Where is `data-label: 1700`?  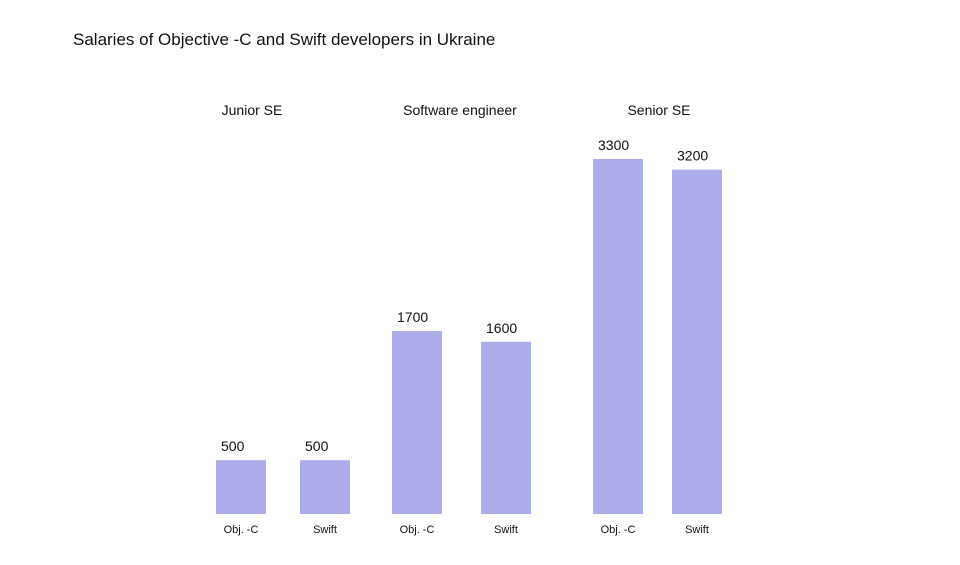 data-label: 1700 is located at coordinates (412, 317).